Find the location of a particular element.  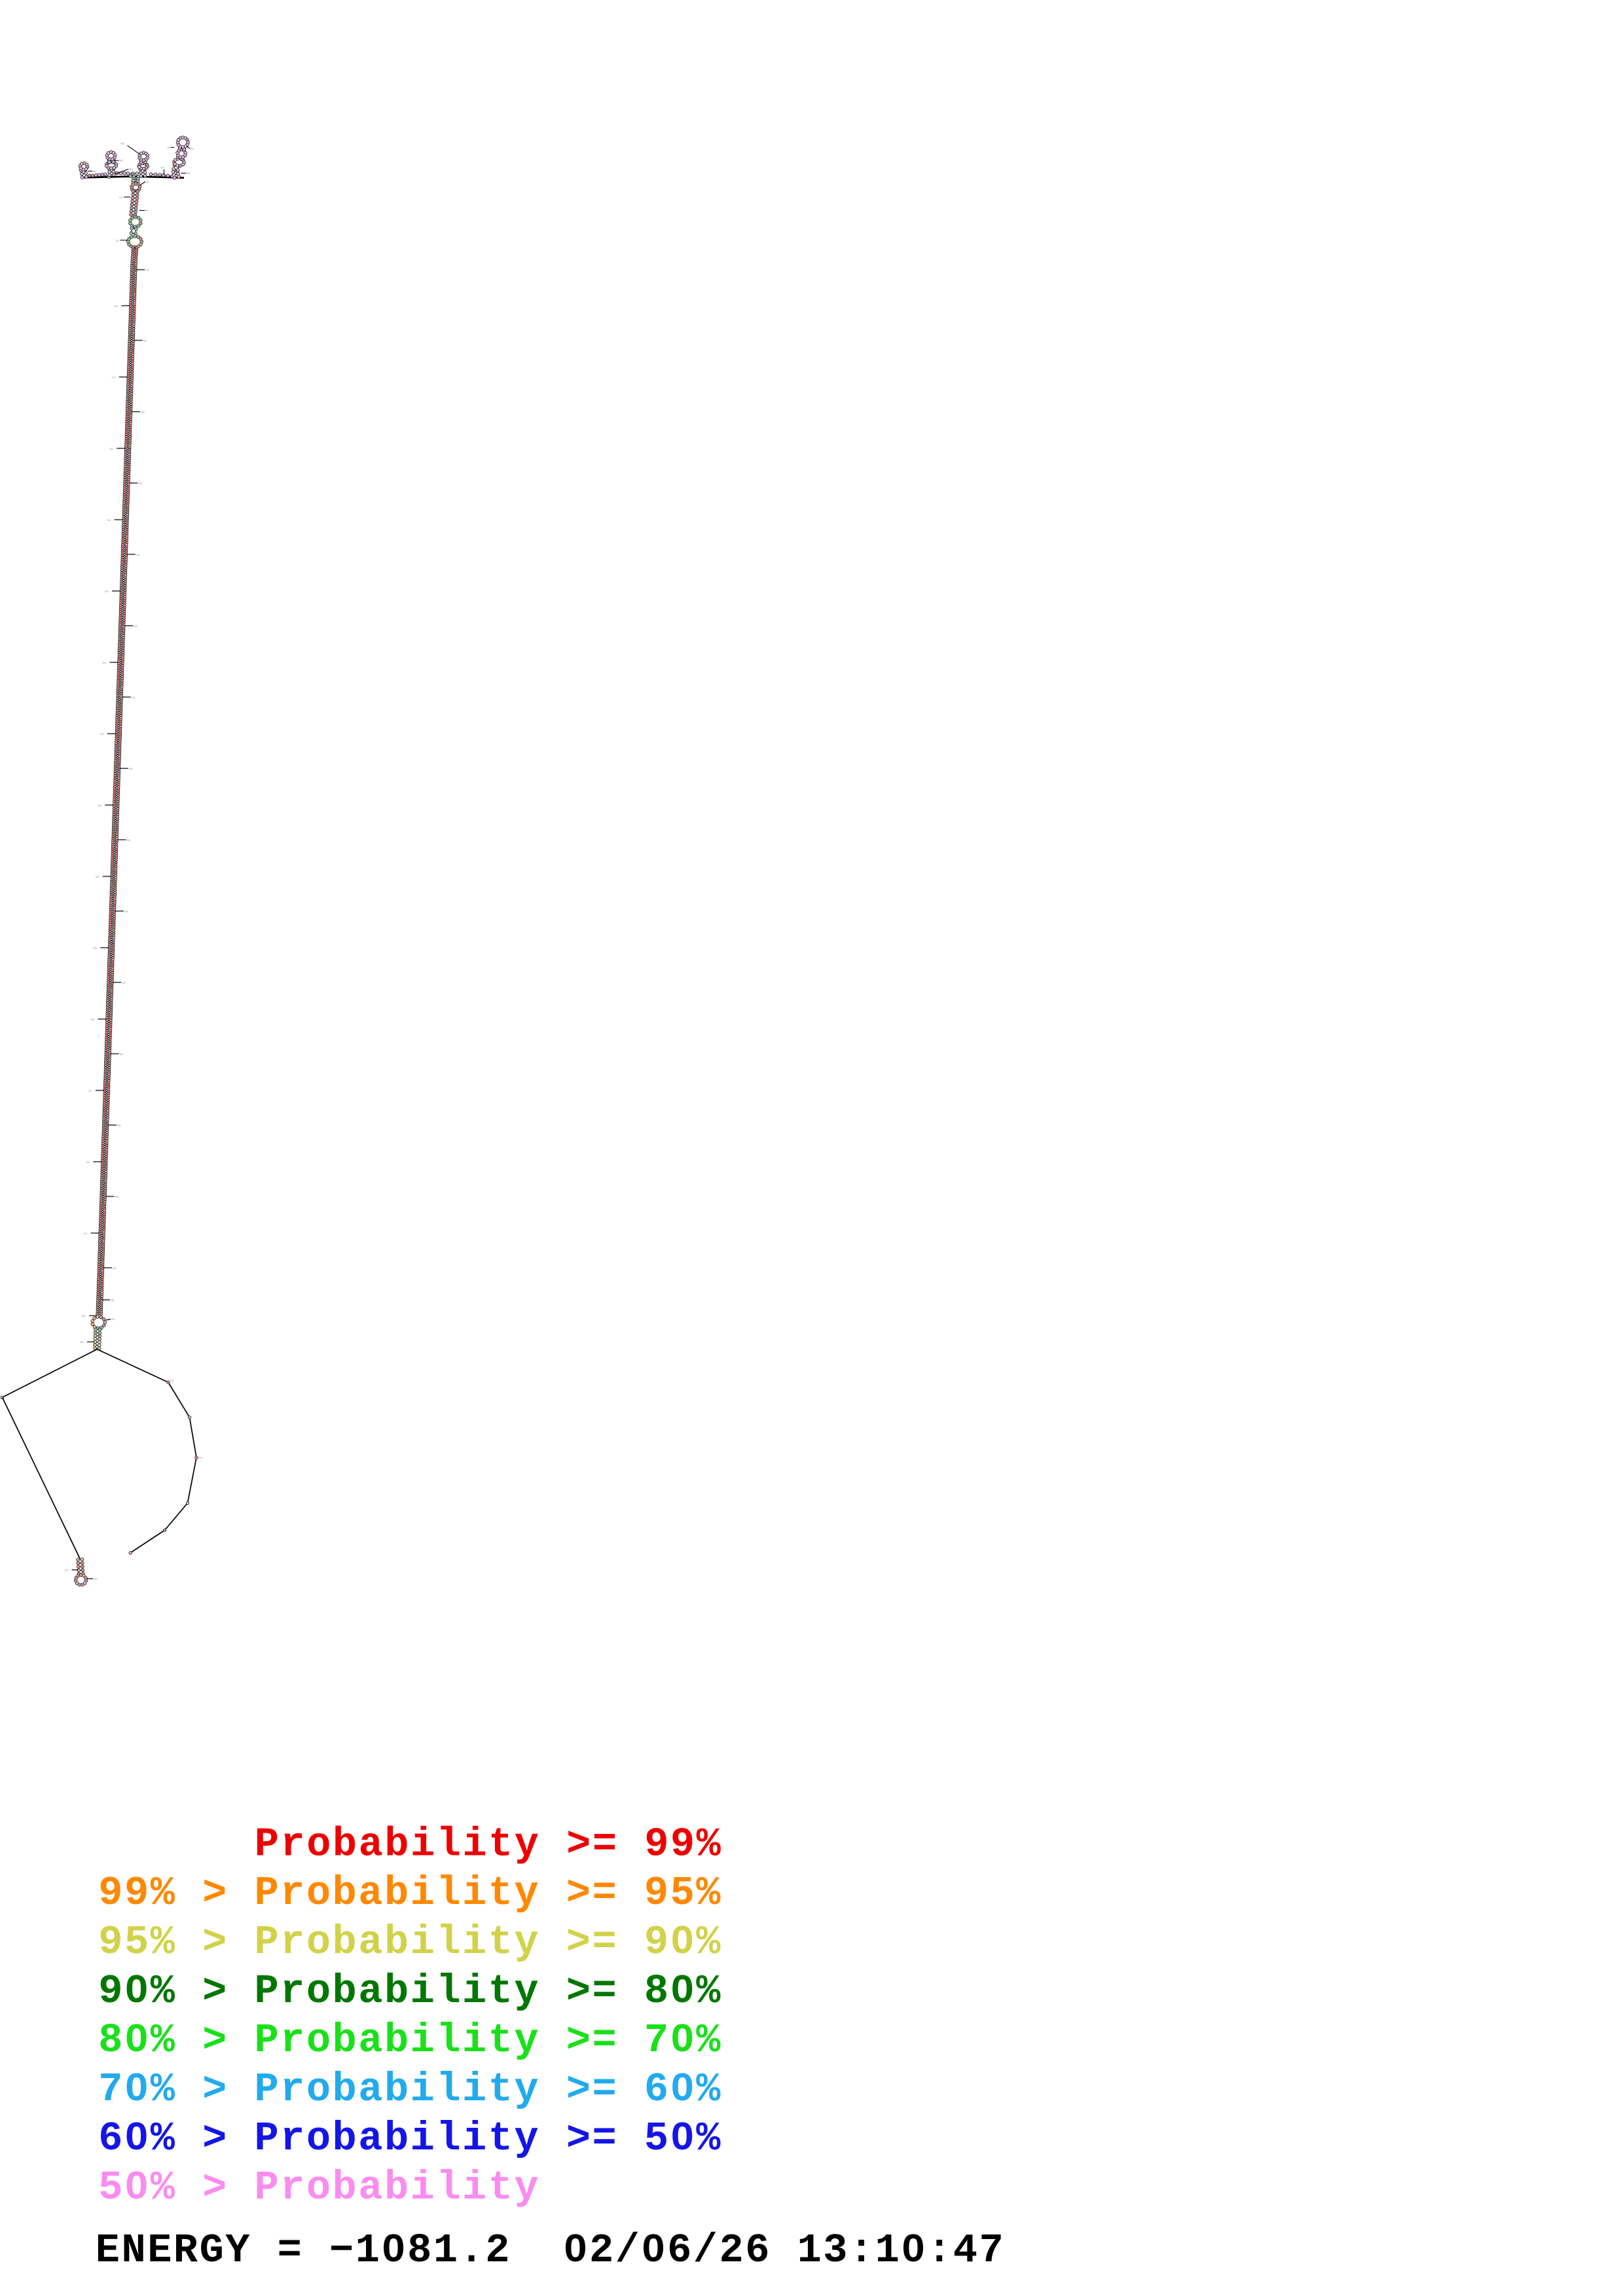

svg-text: 460 is located at coordinates (95, 171).